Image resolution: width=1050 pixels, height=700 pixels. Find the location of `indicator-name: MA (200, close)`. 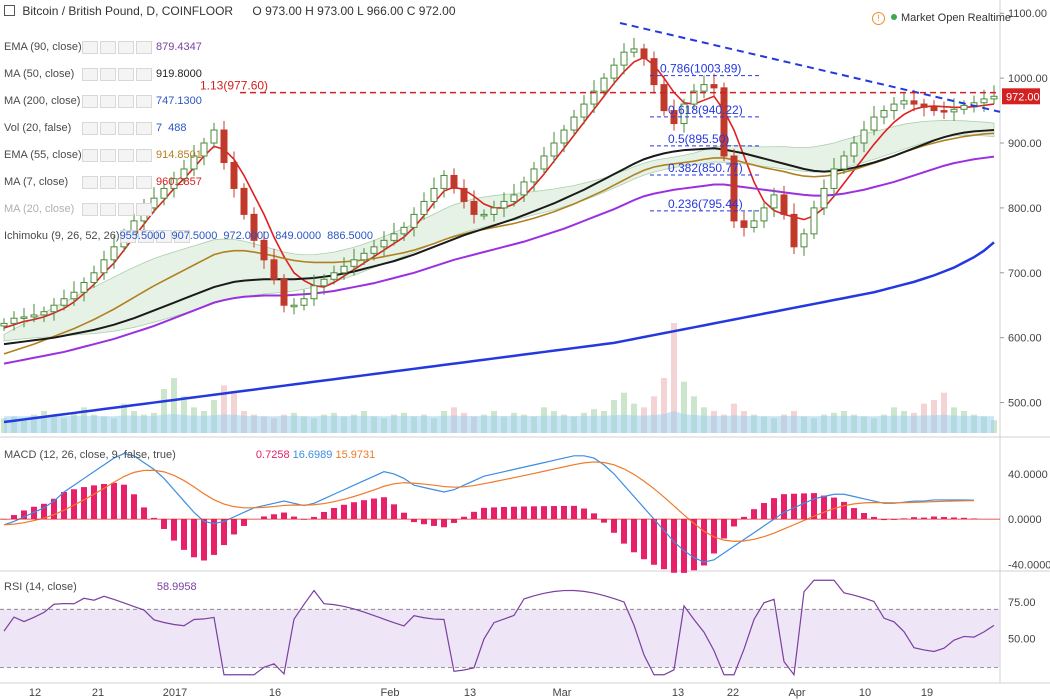

indicator-name: MA (200, close) is located at coordinates (42, 101).